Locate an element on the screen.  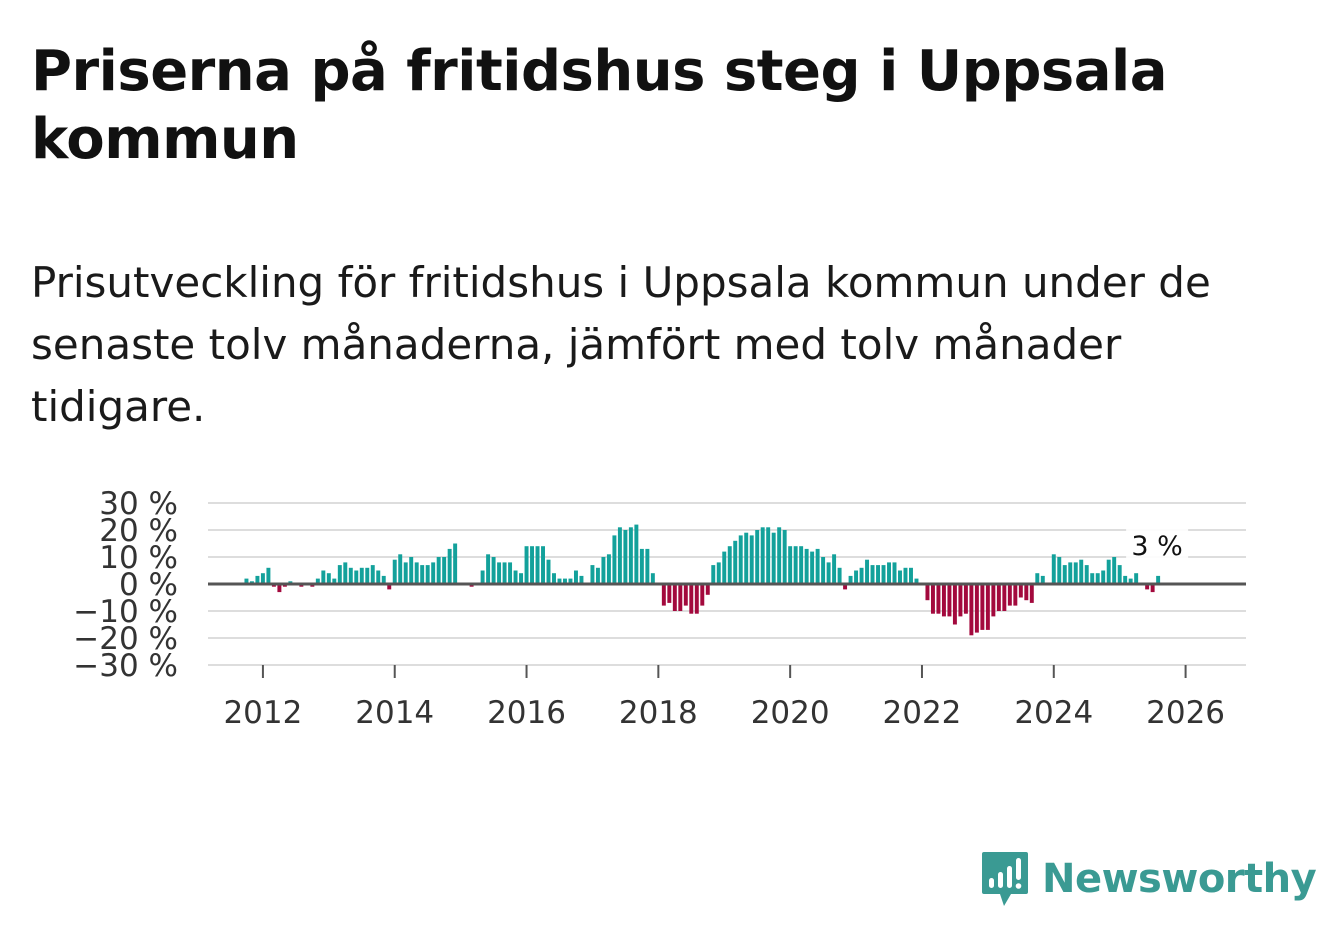
annotations: 3 % is located at coordinates (1157, 545).